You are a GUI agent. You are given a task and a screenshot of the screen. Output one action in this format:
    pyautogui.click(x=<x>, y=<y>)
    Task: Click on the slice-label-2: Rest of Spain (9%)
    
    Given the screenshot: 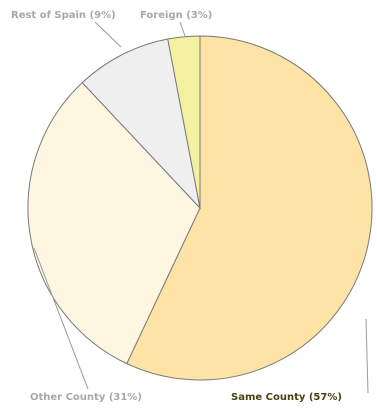 What is the action you would take?
    pyautogui.click(x=63, y=15)
    